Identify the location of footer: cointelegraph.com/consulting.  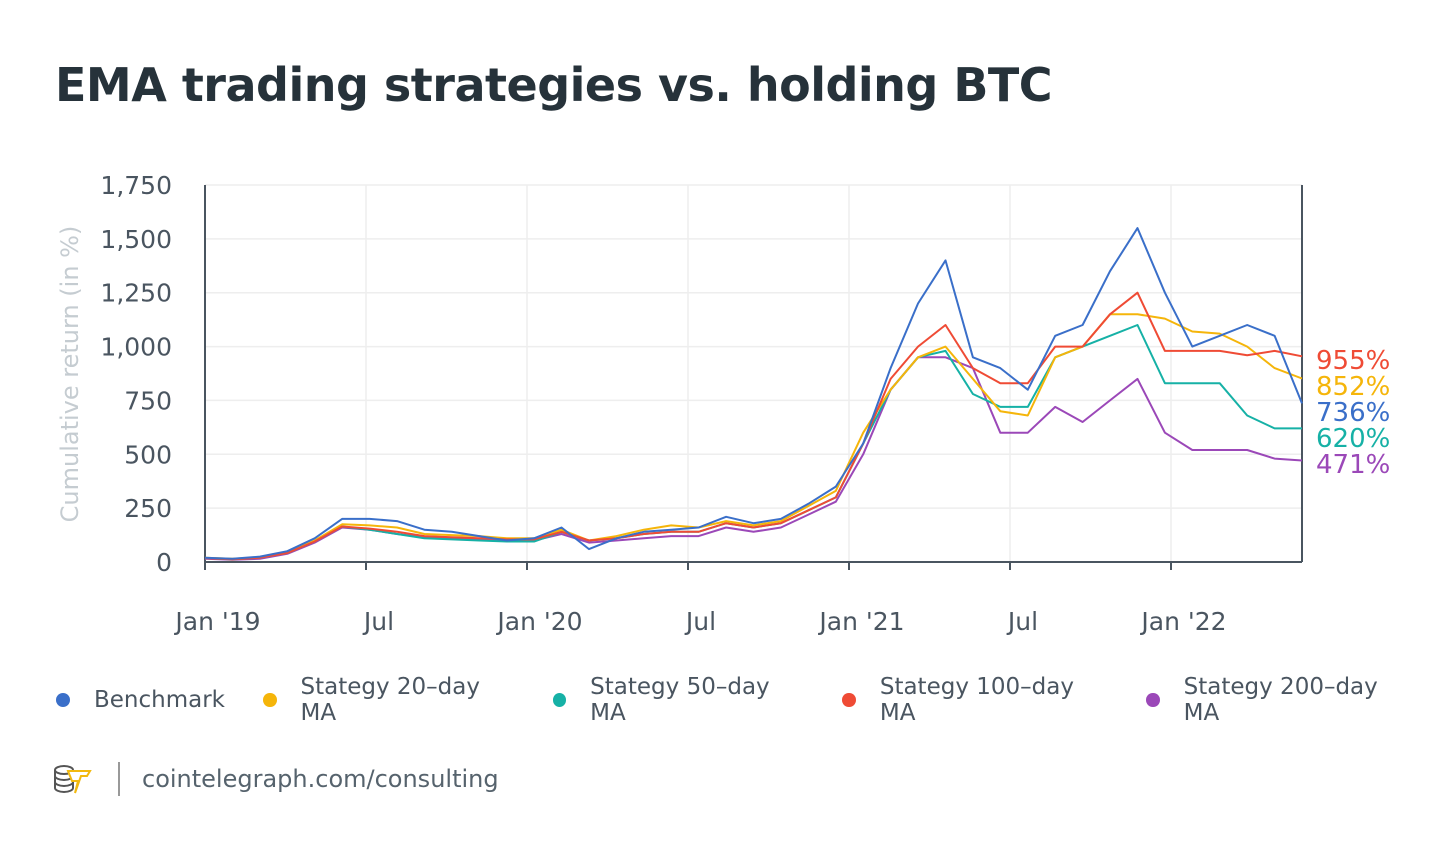
(275, 779).